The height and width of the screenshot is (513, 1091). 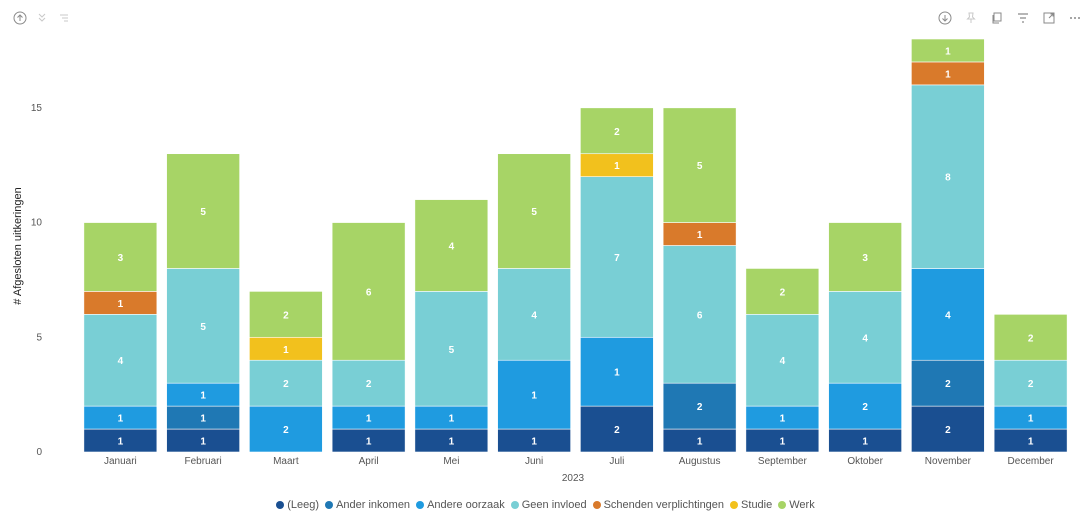 What do you see at coordinates (997, 18) in the screenshot?
I see `copy-icon` at bounding box center [997, 18].